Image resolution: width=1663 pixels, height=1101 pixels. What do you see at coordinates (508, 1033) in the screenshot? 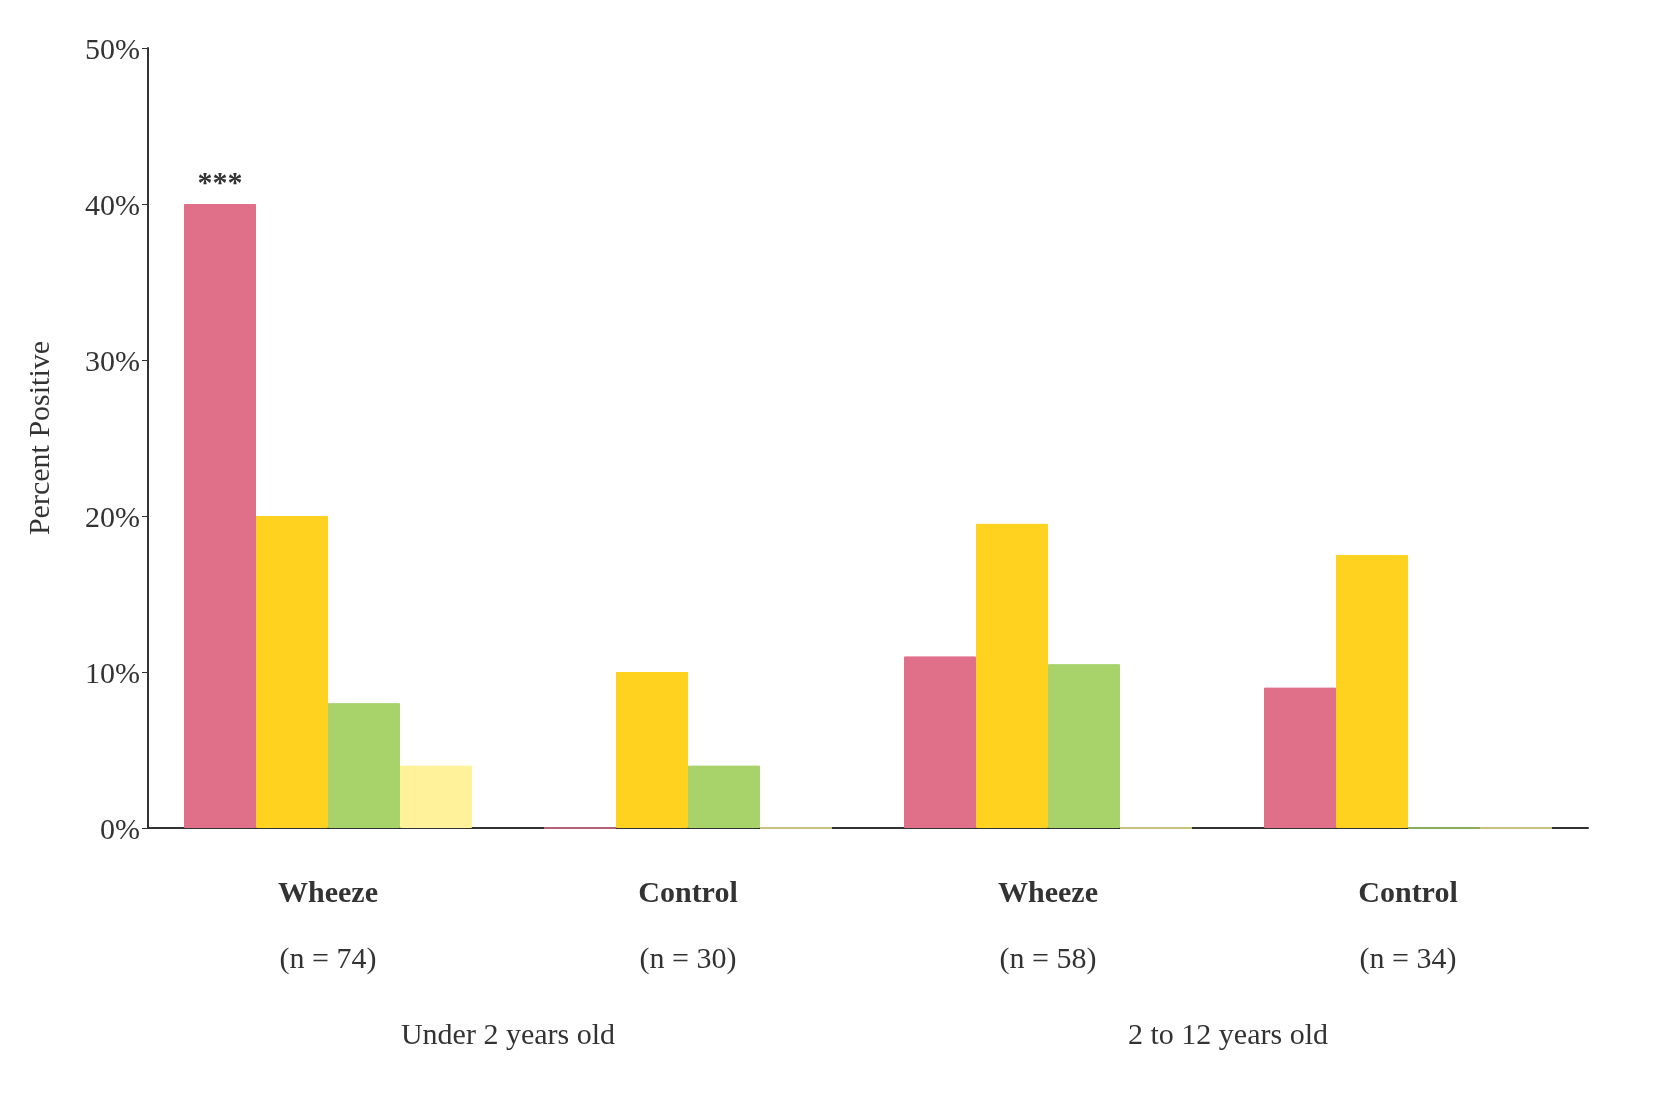
I see `text: Under 2 years old` at bounding box center [508, 1033].